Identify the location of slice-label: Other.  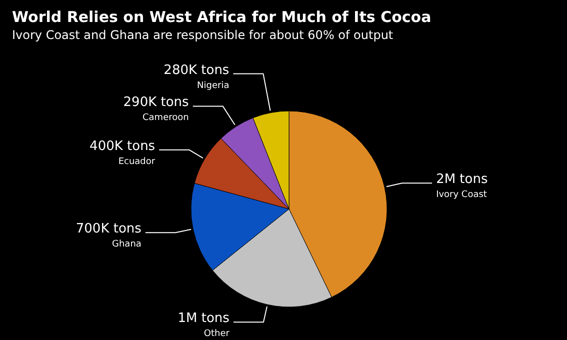
(217, 334).